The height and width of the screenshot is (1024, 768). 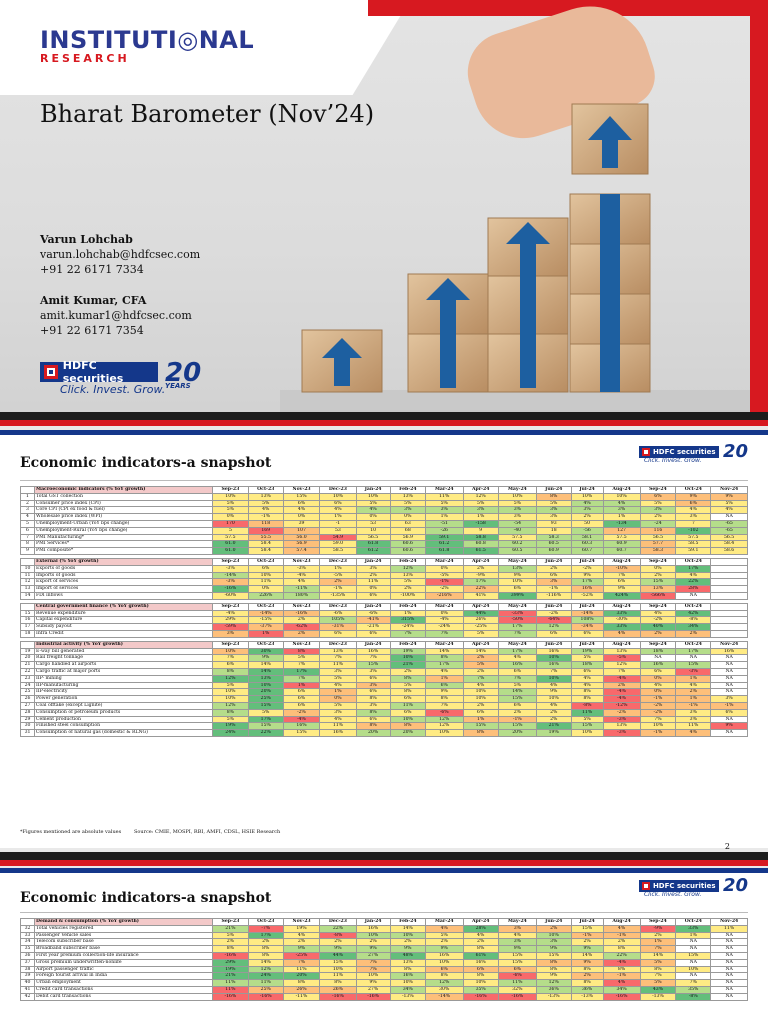 What do you see at coordinates (729, 551) in the screenshot?
I see `indicator-value: 58.6` at bounding box center [729, 551].